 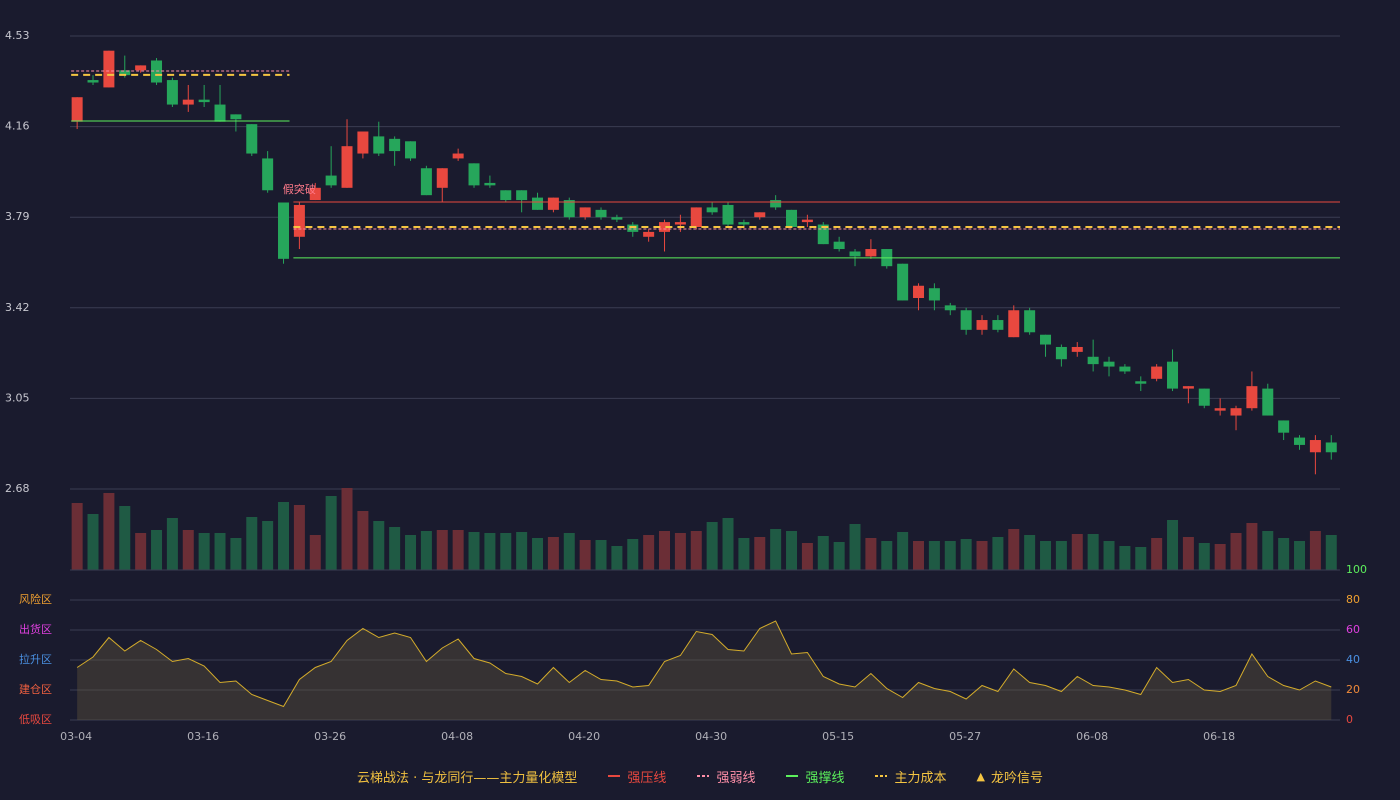 I want to click on y-tick-label: 40, so click(x=1353, y=659).